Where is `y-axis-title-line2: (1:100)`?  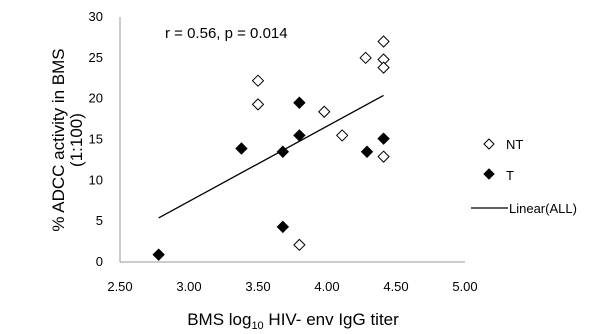 y-axis-title-line2: (1:100) is located at coordinates (76, 140).